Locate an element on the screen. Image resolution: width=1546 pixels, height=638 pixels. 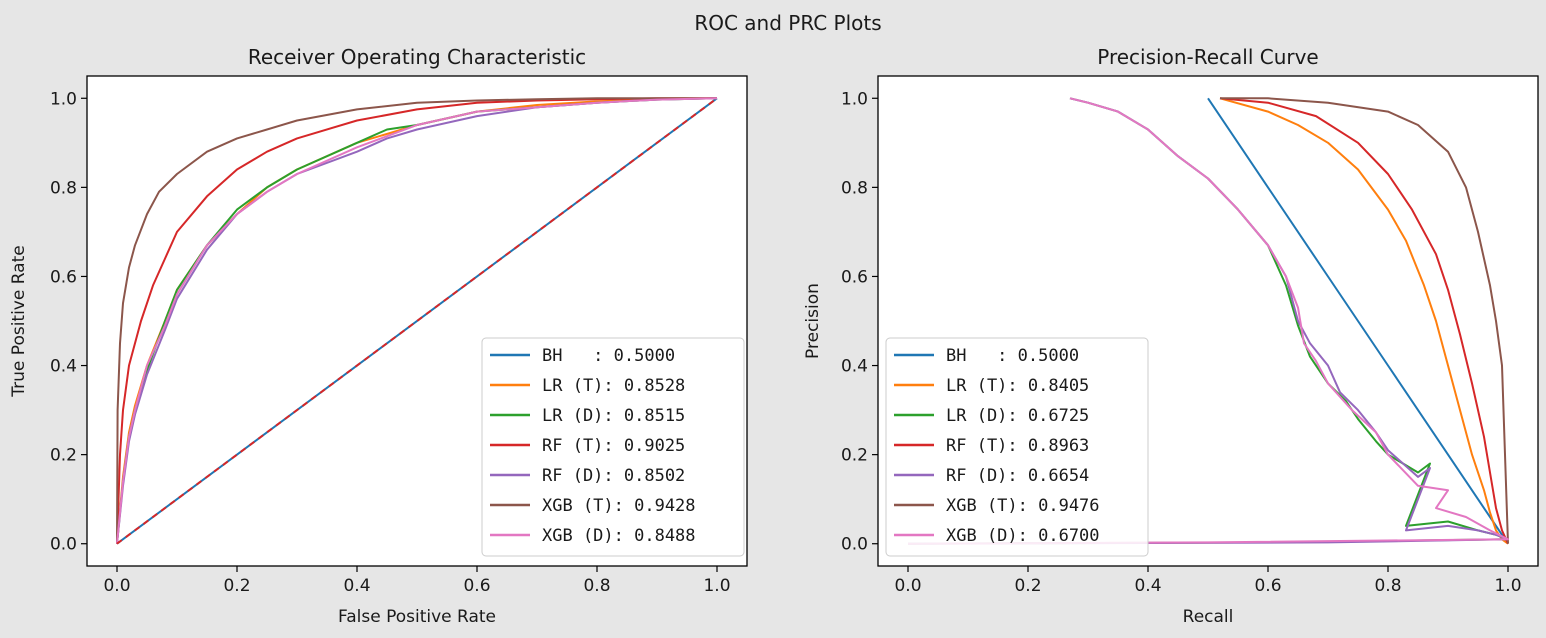
prc-x-tick-label: 0.6 is located at coordinates (1267, 586).